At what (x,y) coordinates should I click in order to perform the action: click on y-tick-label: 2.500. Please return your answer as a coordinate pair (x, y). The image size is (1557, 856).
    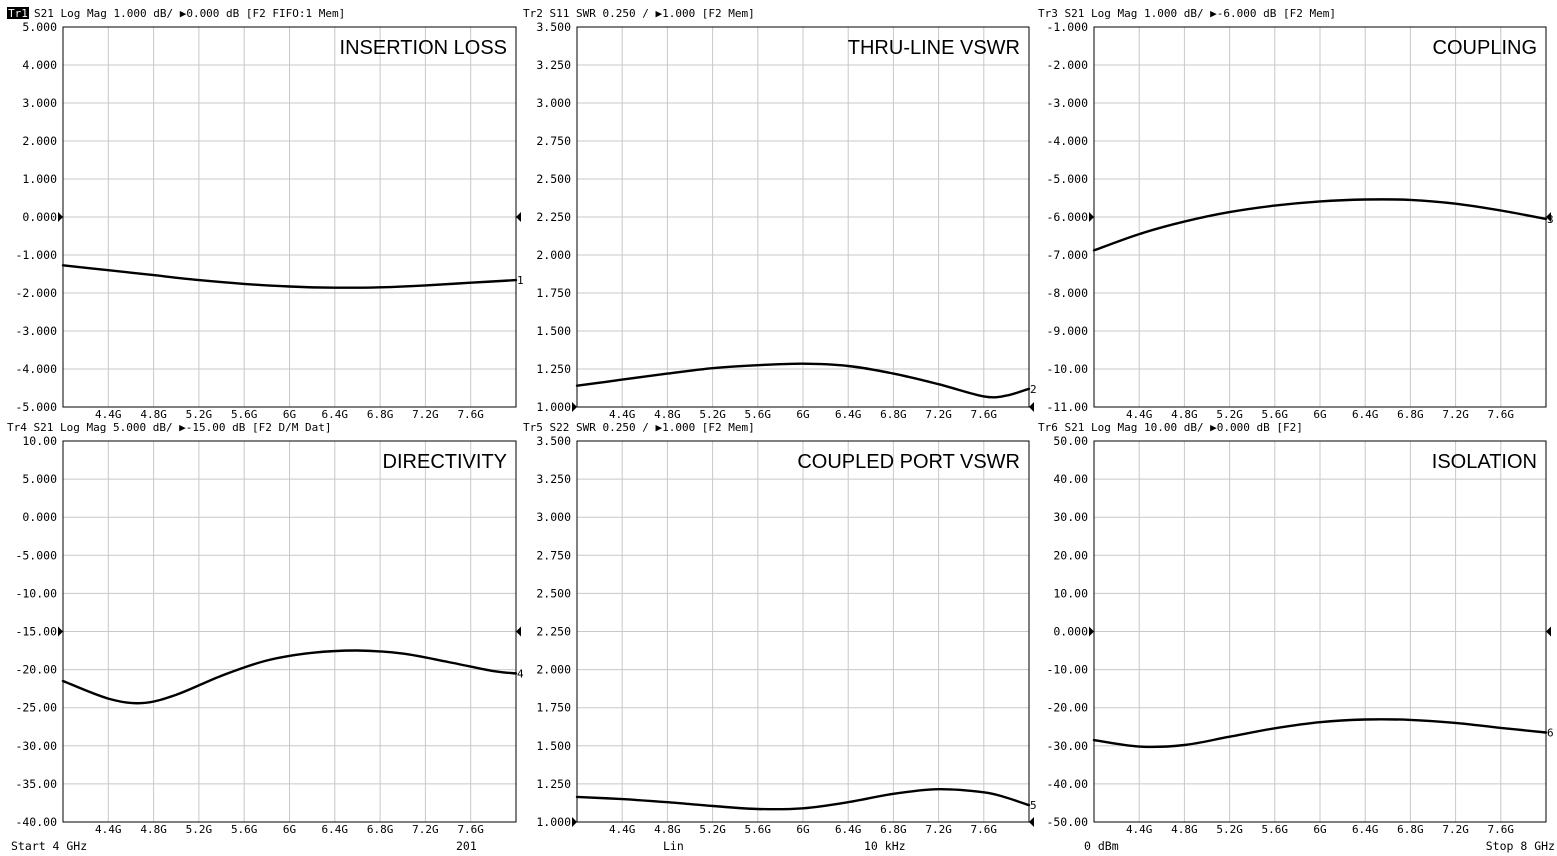
    Looking at the image, I should click on (553, 179).